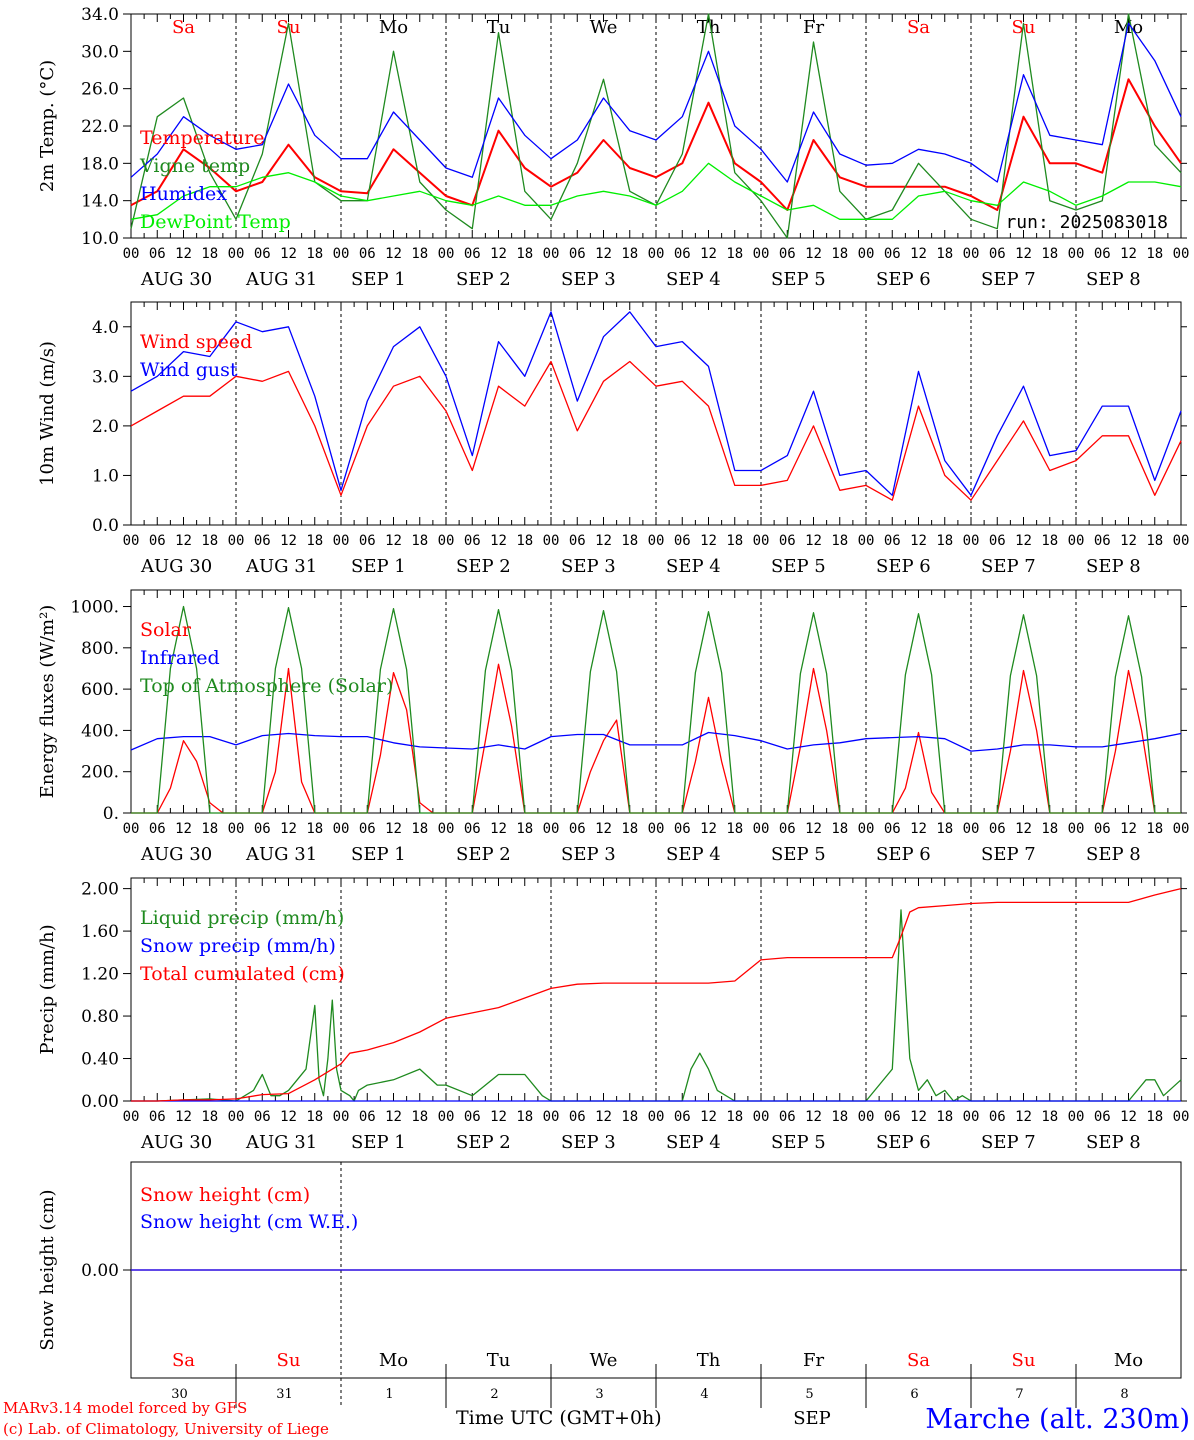 The height and width of the screenshot is (1440, 1194). Describe the element at coordinates (94, 608) in the screenshot. I see `y-tick-label: 1000.` at that location.